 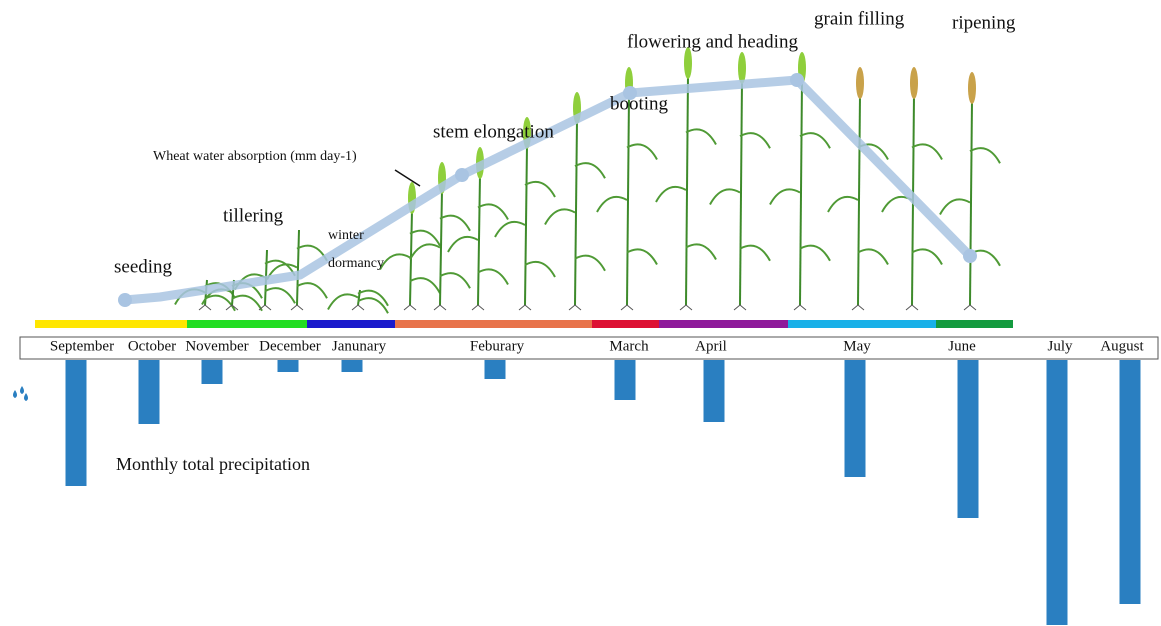 What do you see at coordinates (346, 235) in the screenshot?
I see `stage-label: winter` at bounding box center [346, 235].